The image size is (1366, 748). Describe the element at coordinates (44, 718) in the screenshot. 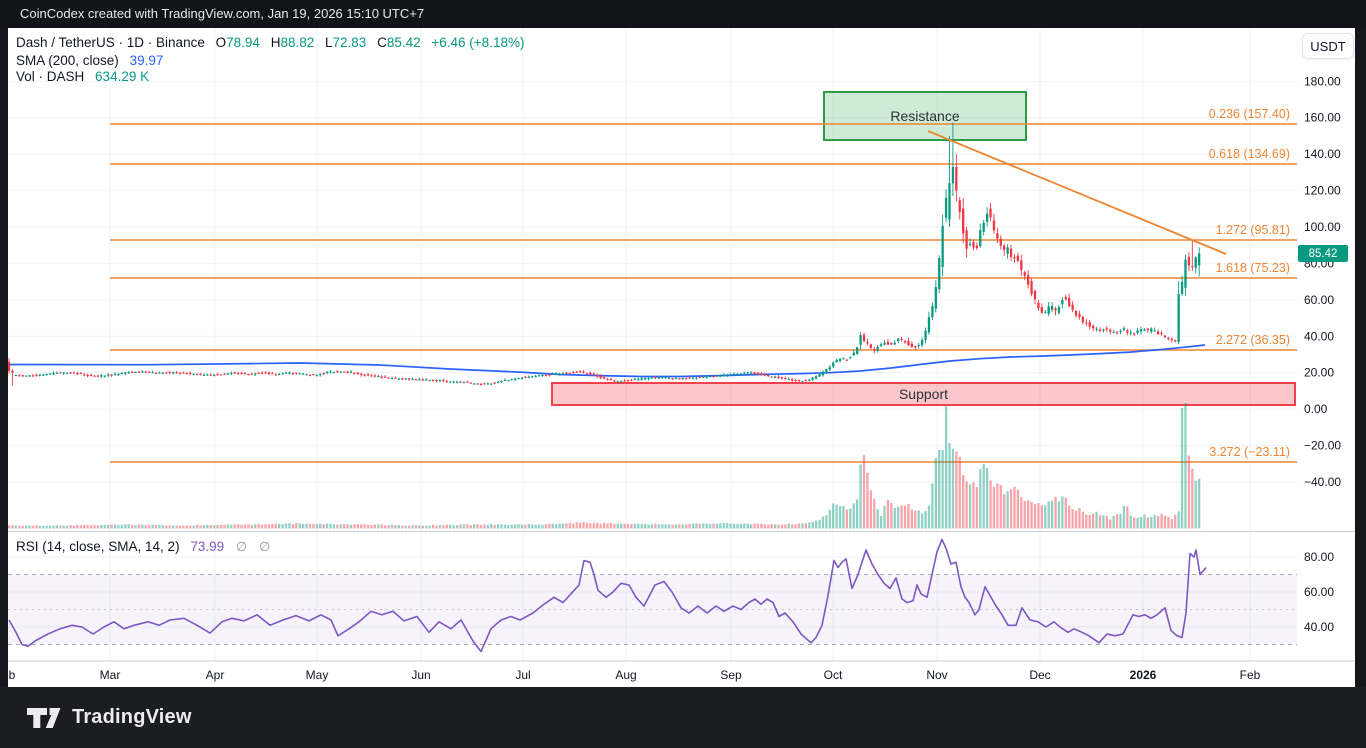

I see `tradingview-logo-icon` at that location.